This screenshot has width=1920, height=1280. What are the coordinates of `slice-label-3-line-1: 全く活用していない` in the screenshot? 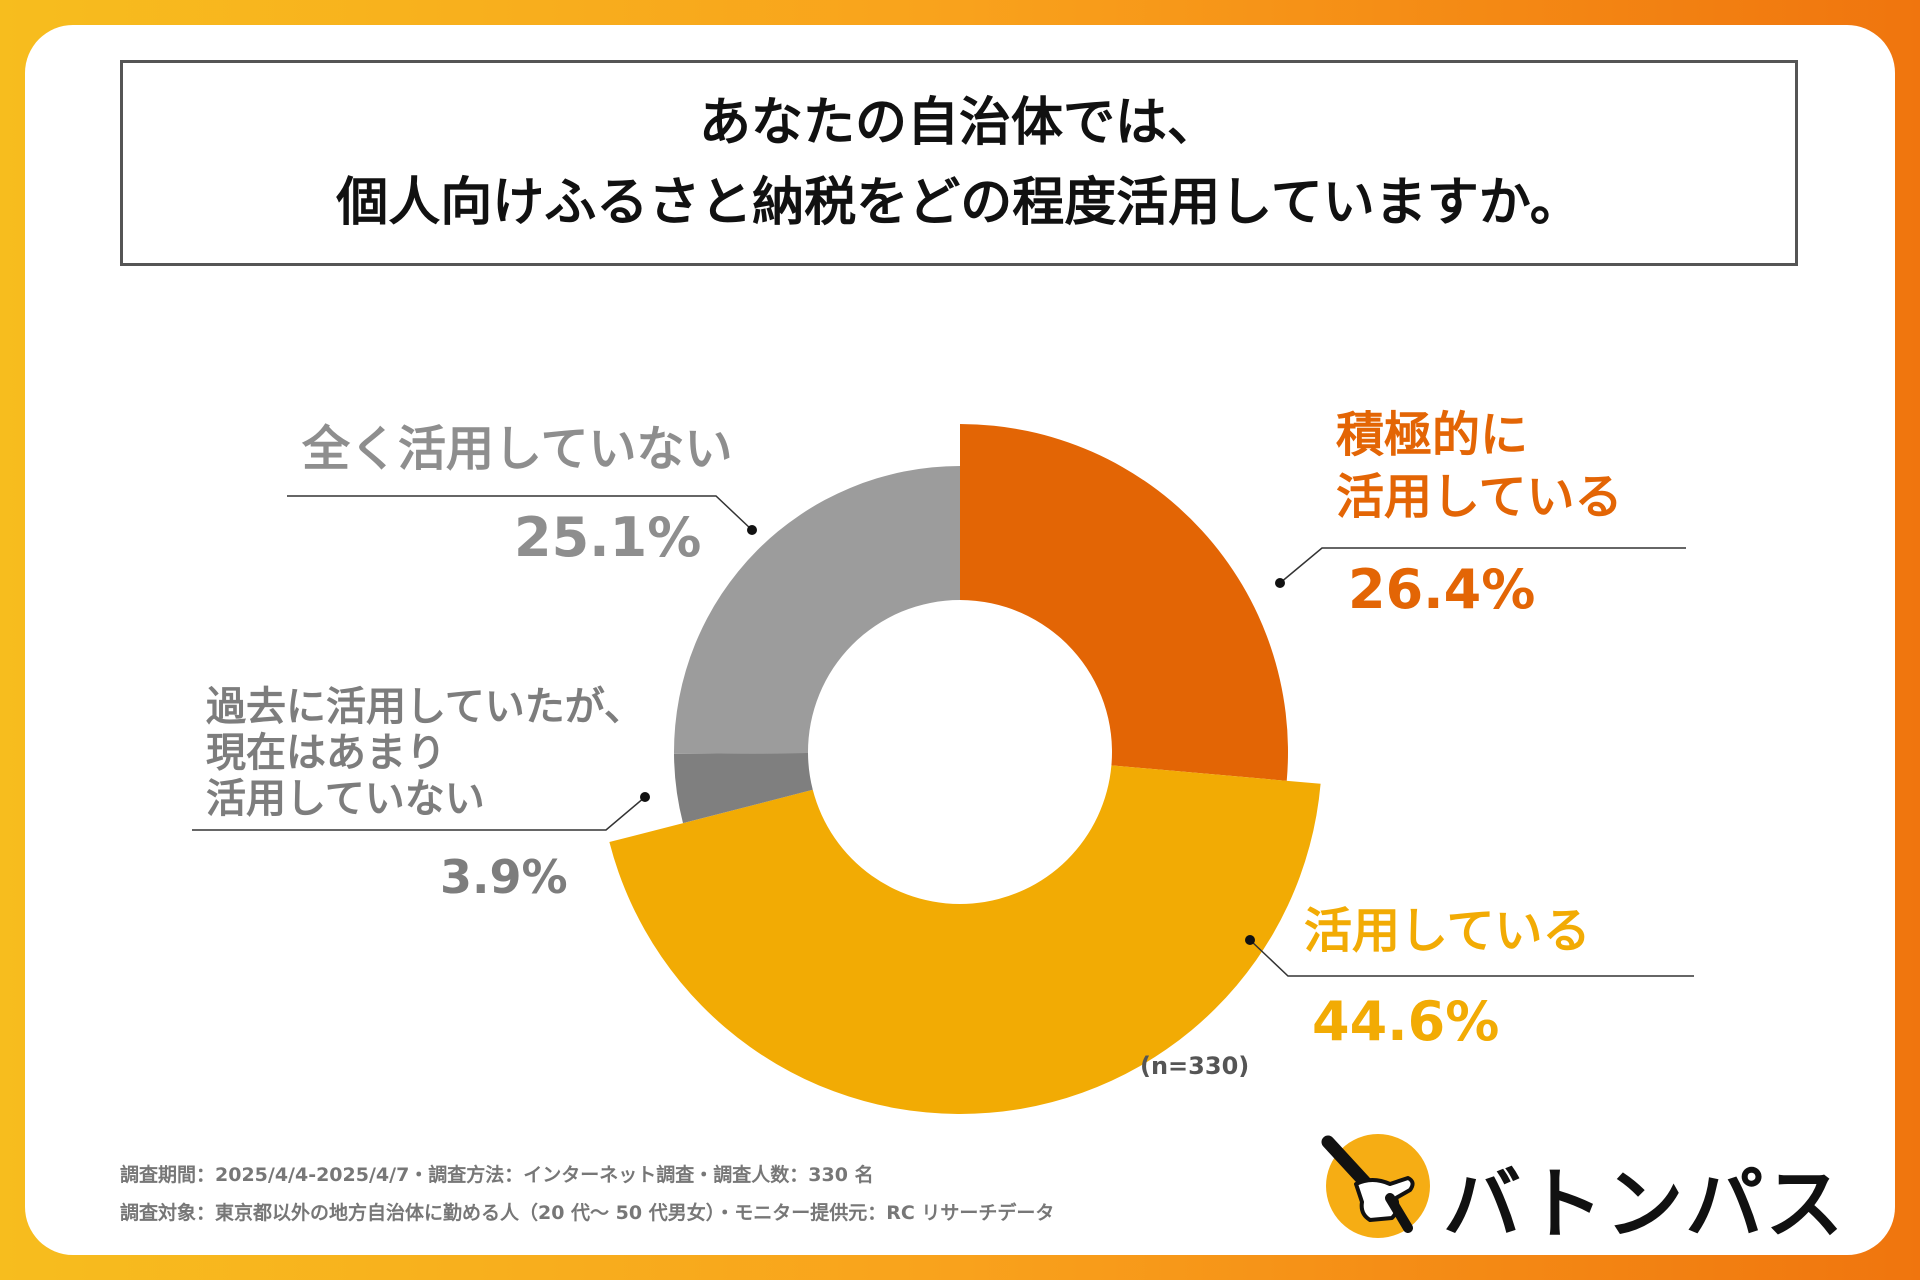 It's located at (517, 449).